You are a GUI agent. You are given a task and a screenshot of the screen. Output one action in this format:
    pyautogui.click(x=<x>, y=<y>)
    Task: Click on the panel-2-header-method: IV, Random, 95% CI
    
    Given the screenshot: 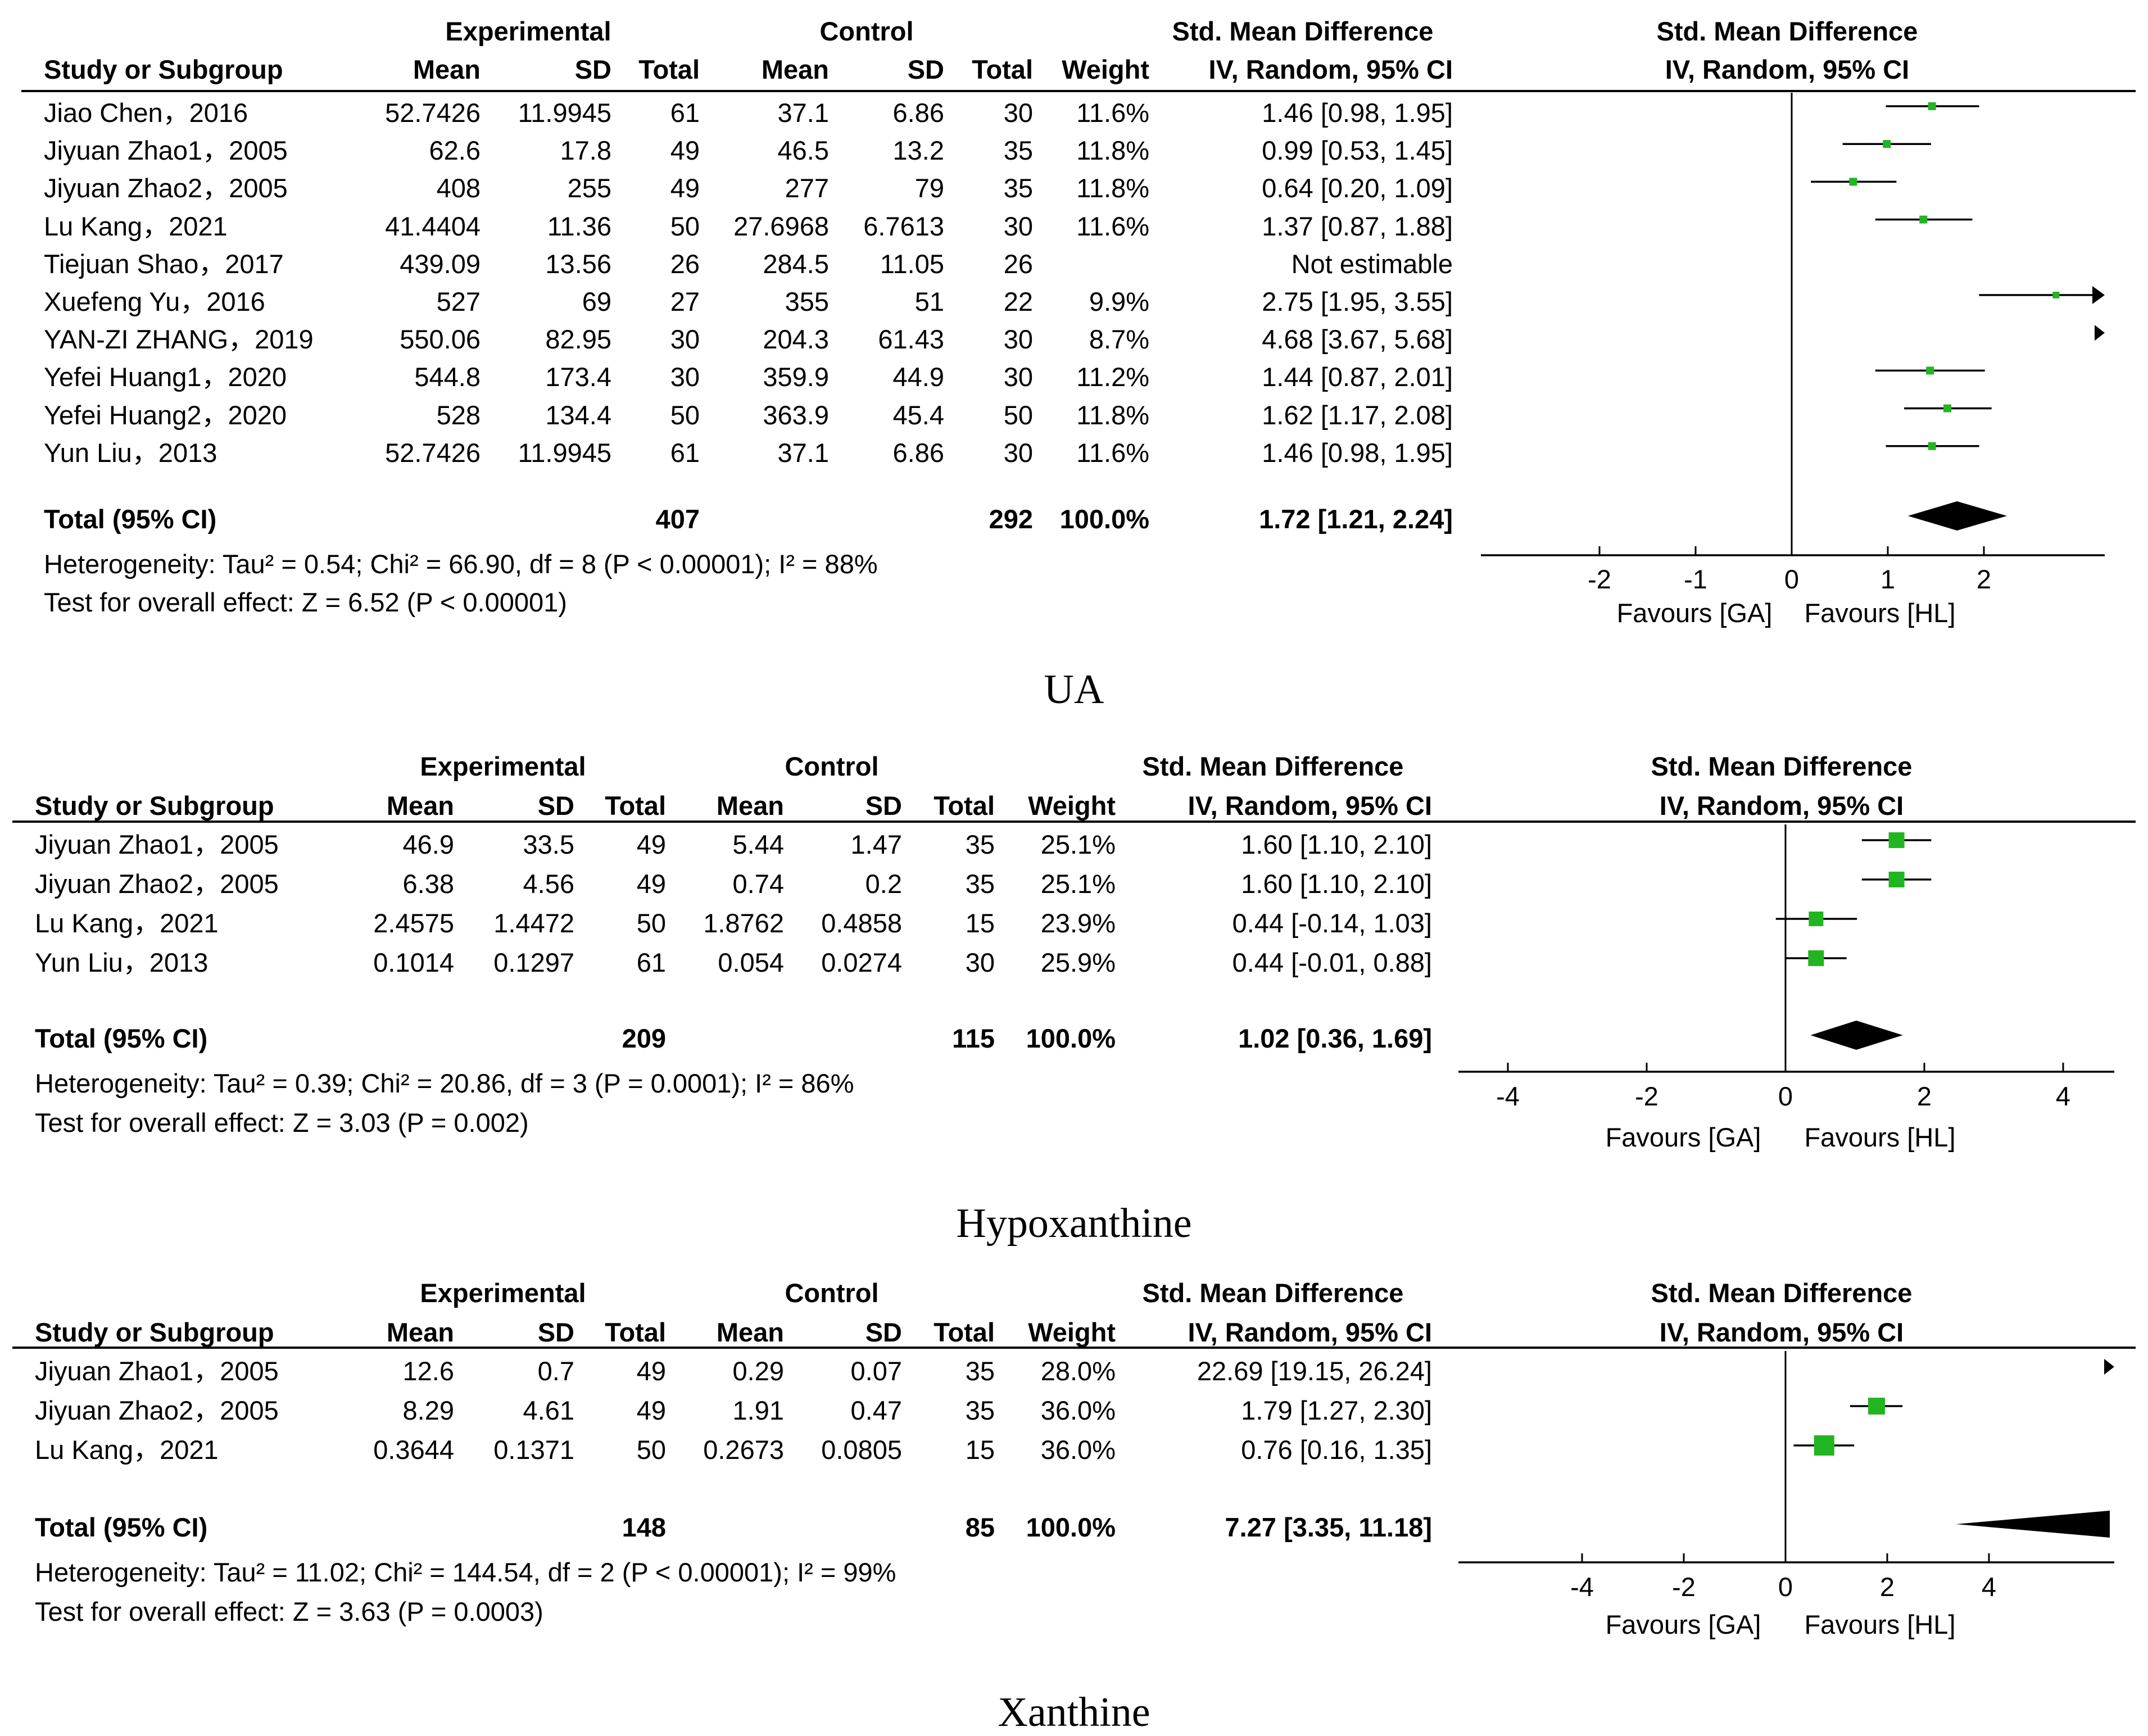 What is the action you would take?
    pyautogui.click(x=1310, y=806)
    